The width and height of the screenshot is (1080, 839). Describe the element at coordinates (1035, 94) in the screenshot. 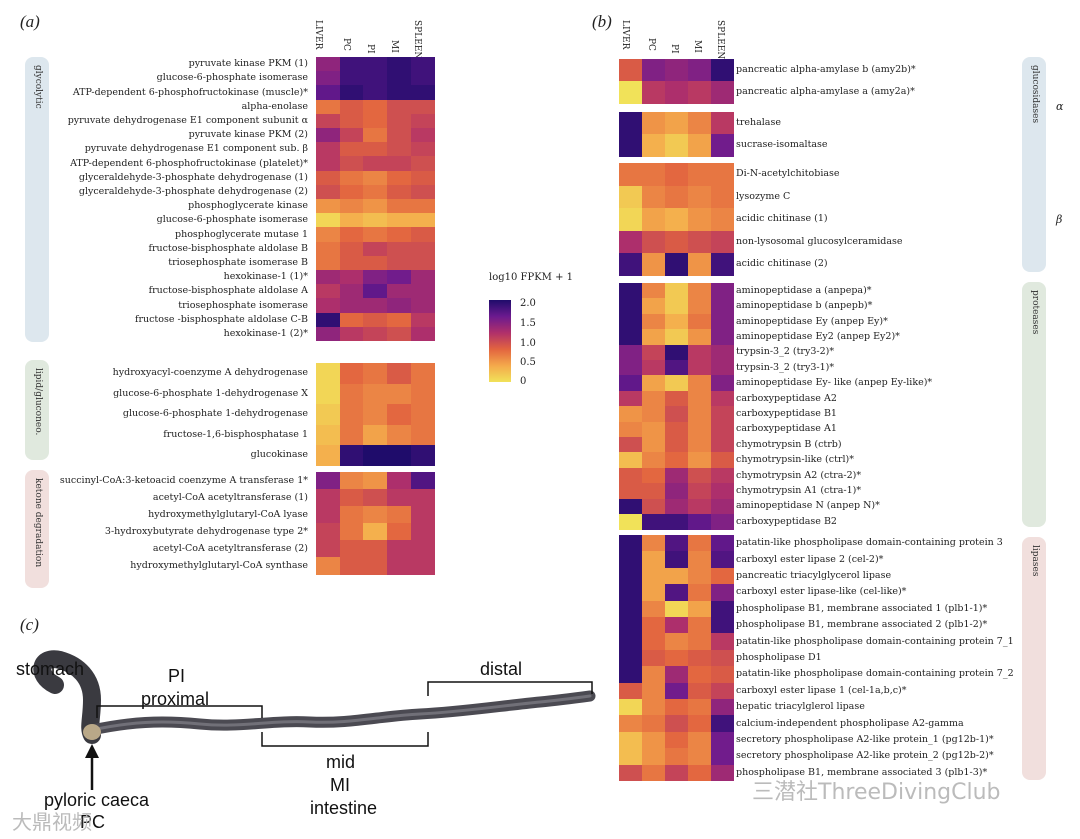

I see `group-label-glucosidases: glucosidases` at that location.